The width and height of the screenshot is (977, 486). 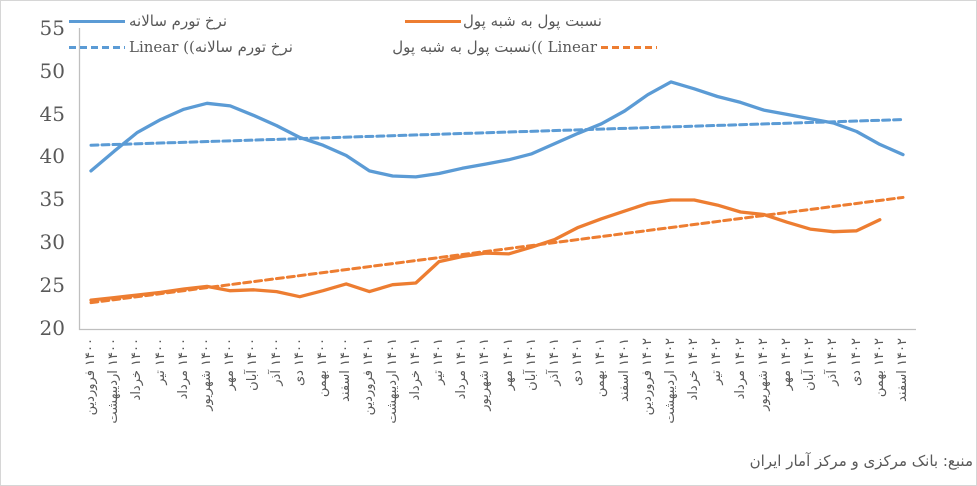 I want to click on x-tick-label: ۱۴۰۱ آذر, so click(x=554, y=362).